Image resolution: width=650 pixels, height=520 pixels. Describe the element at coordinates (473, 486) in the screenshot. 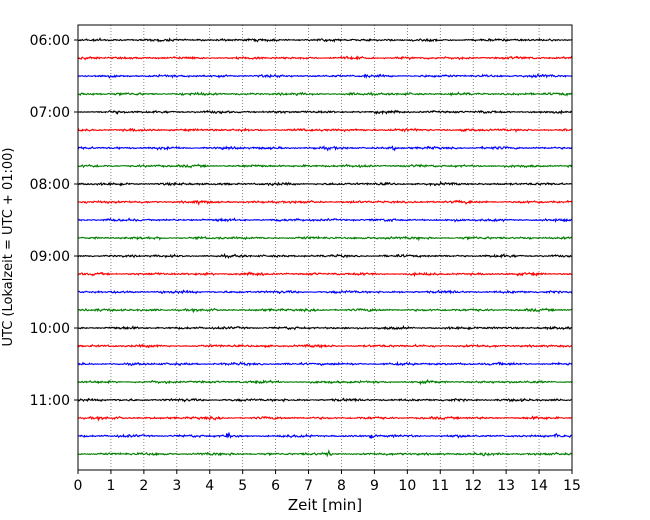

I see `x-tick-label: 12` at that location.